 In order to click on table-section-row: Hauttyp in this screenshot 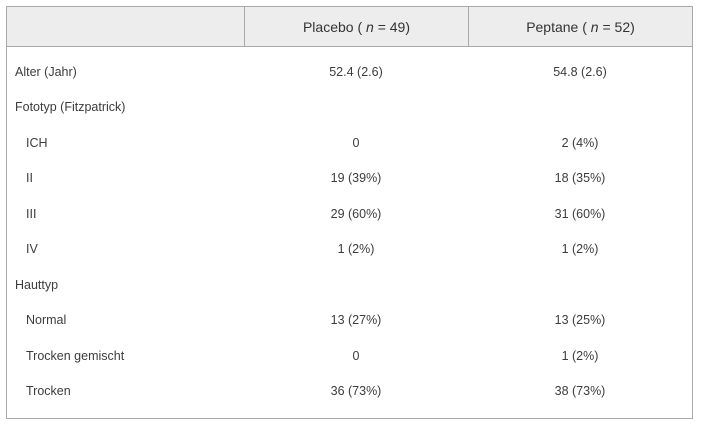, I will do `click(349, 285)`.